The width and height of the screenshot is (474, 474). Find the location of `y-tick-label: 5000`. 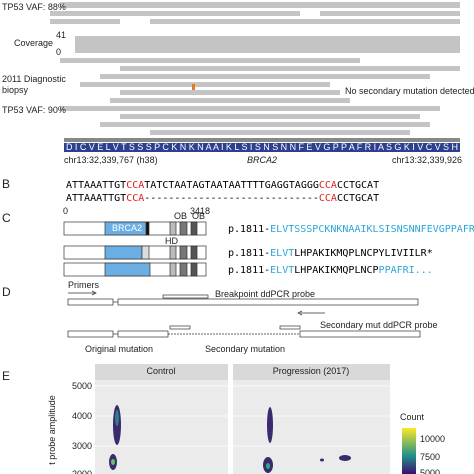

y-tick-label: 5000 is located at coordinates (82, 386).